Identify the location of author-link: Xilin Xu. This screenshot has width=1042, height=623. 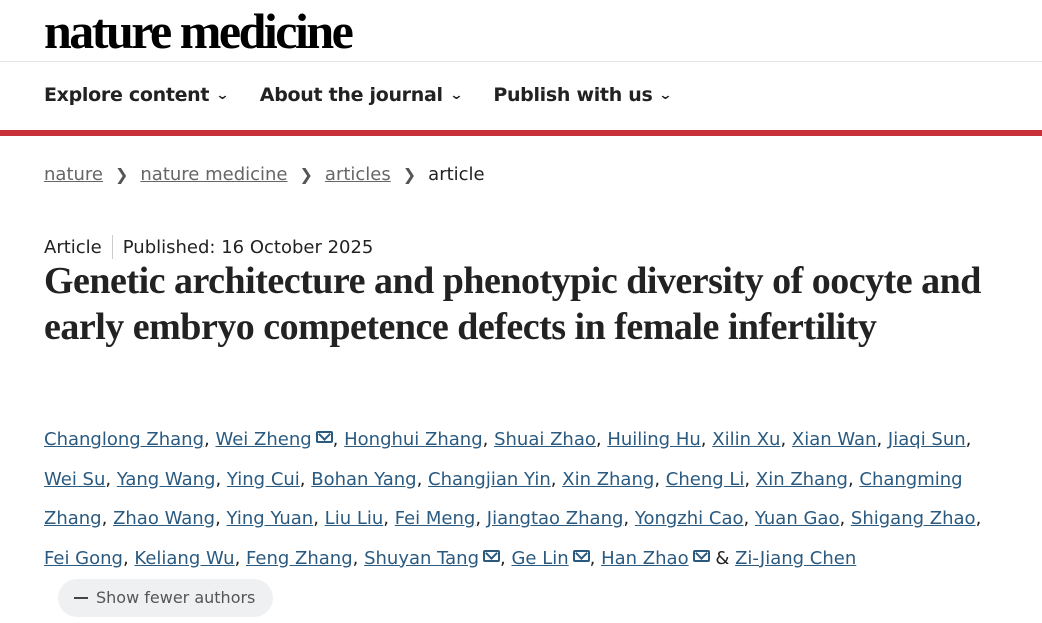
(746, 439).